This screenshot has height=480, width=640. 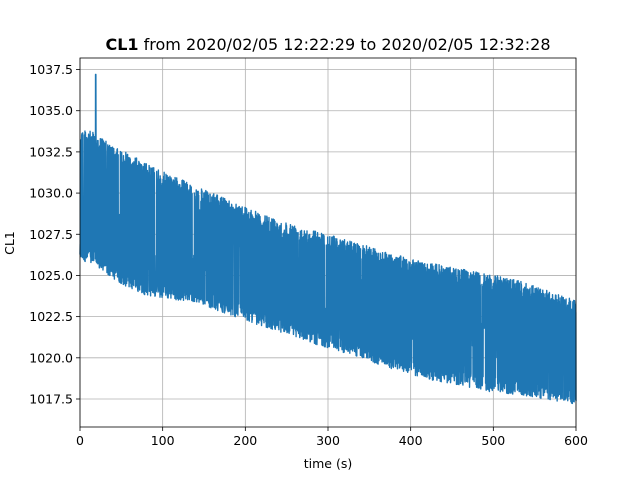 What do you see at coordinates (9, 243) in the screenshot?
I see `y-axis-label: CL1` at bounding box center [9, 243].